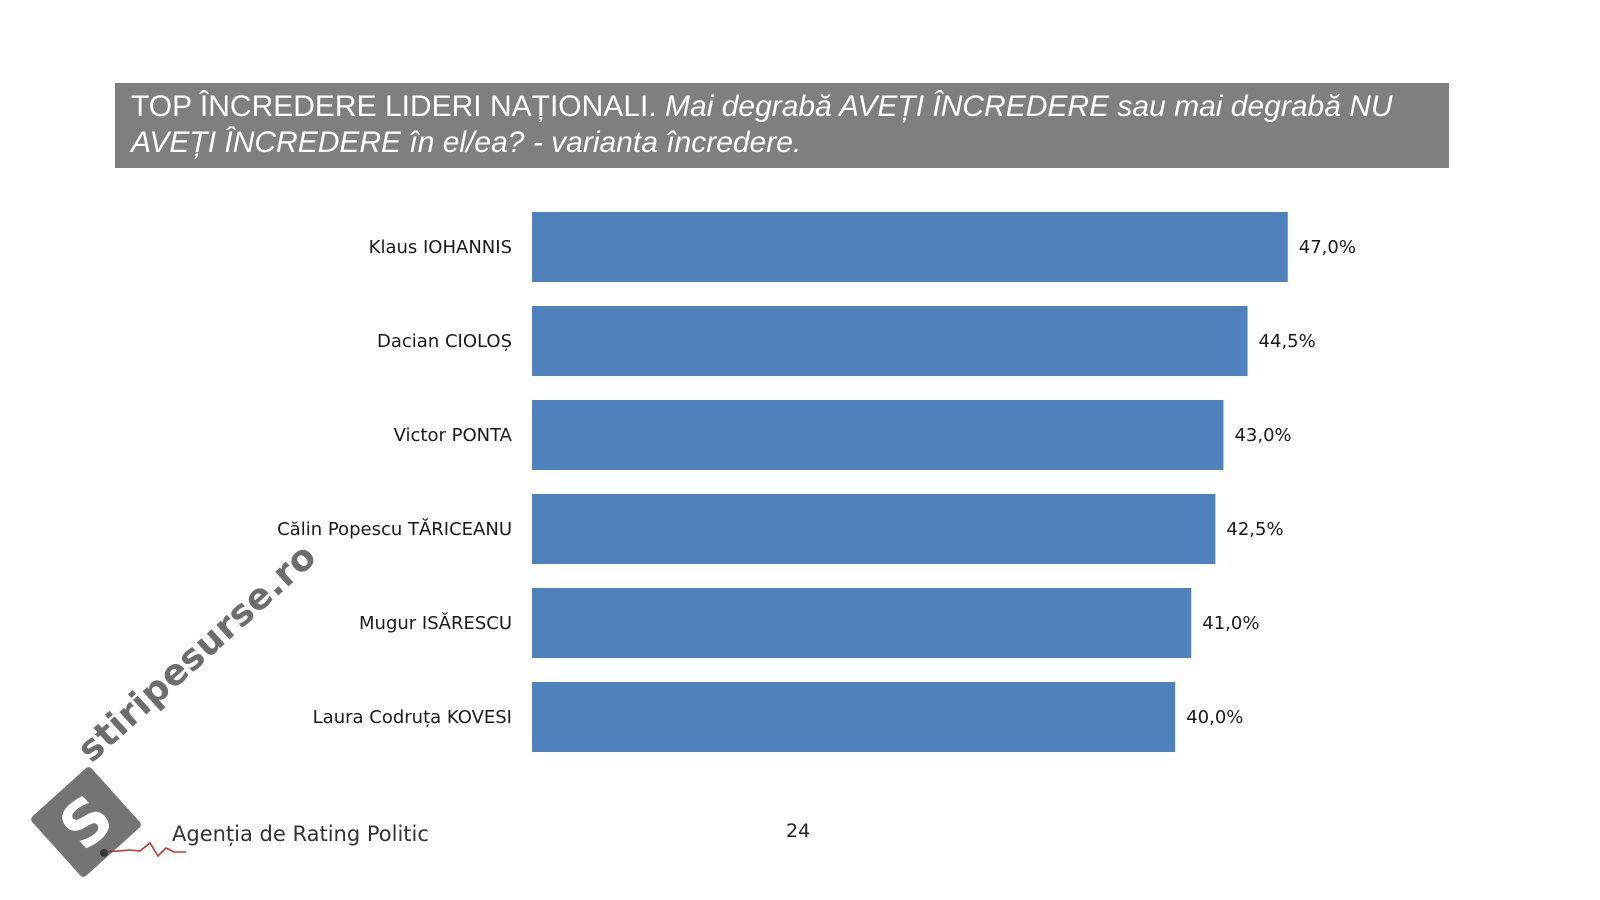 Image resolution: width=1600 pixels, height=900 pixels. What do you see at coordinates (1254, 529) in the screenshot?
I see `value-label-3: 42,5%` at bounding box center [1254, 529].